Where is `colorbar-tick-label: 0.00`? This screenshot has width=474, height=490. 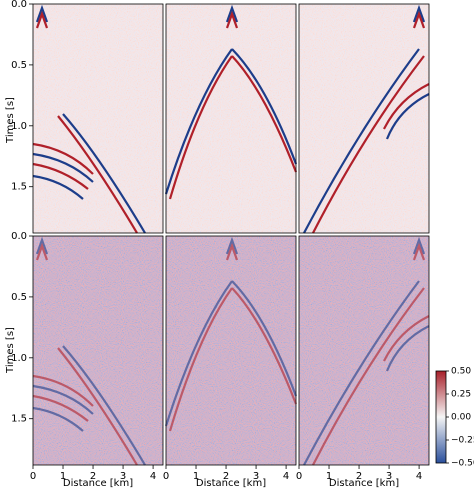 colorbar-tick-label: 0.00 is located at coordinates (461, 418).